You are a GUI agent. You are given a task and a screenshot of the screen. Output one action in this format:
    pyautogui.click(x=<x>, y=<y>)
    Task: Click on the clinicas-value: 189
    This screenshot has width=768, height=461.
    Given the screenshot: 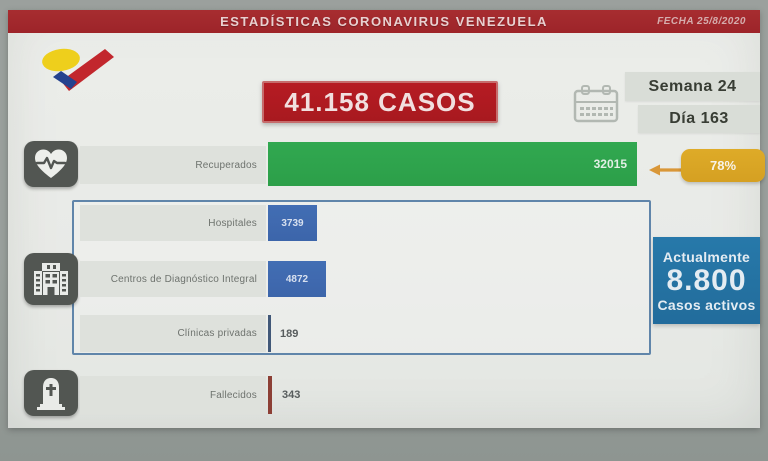 What is the action you would take?
    pyautogui.click(x=289, y=333)
    